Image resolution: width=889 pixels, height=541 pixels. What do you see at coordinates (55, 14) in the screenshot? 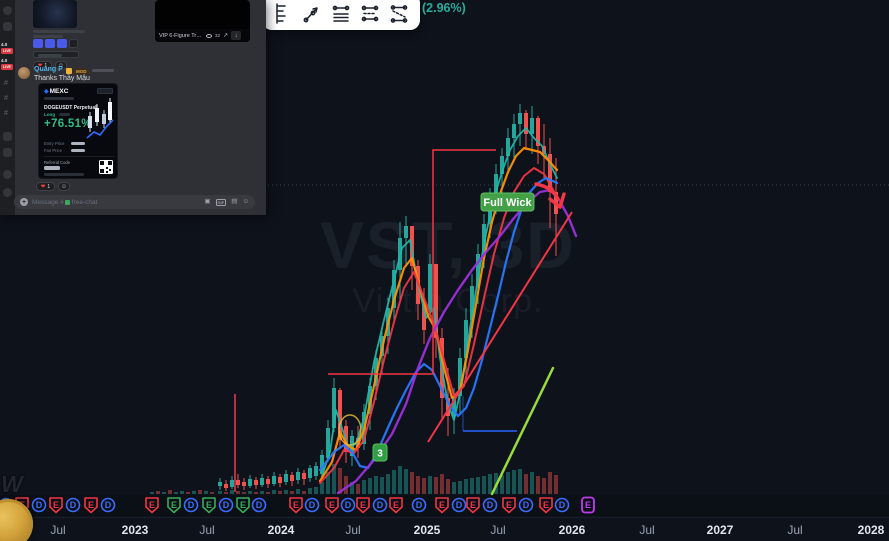
I see `message-embed-image` at bounding box center [55, 14].